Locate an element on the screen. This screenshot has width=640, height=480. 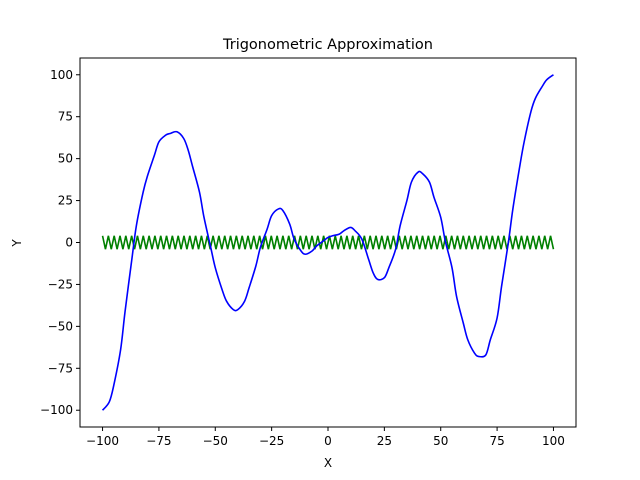
x-tick-label: −100 is located at coordinates (102, 441).